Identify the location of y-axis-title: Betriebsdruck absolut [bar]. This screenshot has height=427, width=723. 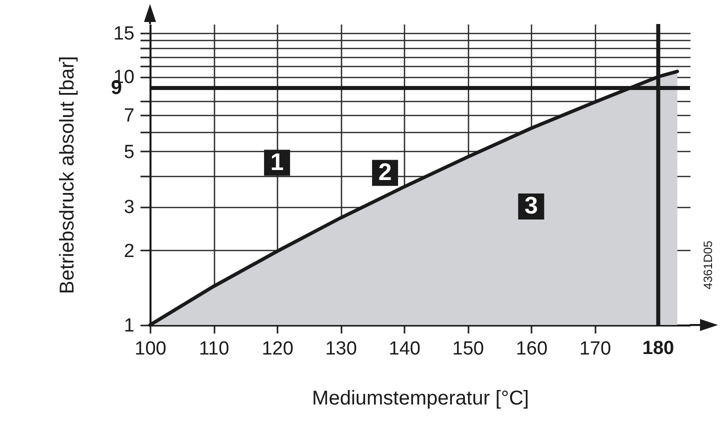
(67, 175).